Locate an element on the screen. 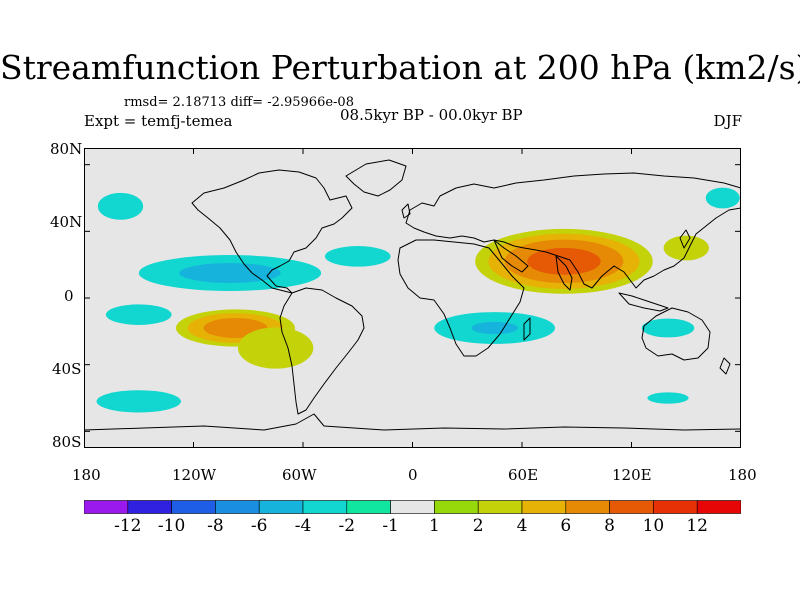 The image size is (800, 600). field-s-america-high is located at coordinates (275, 348).